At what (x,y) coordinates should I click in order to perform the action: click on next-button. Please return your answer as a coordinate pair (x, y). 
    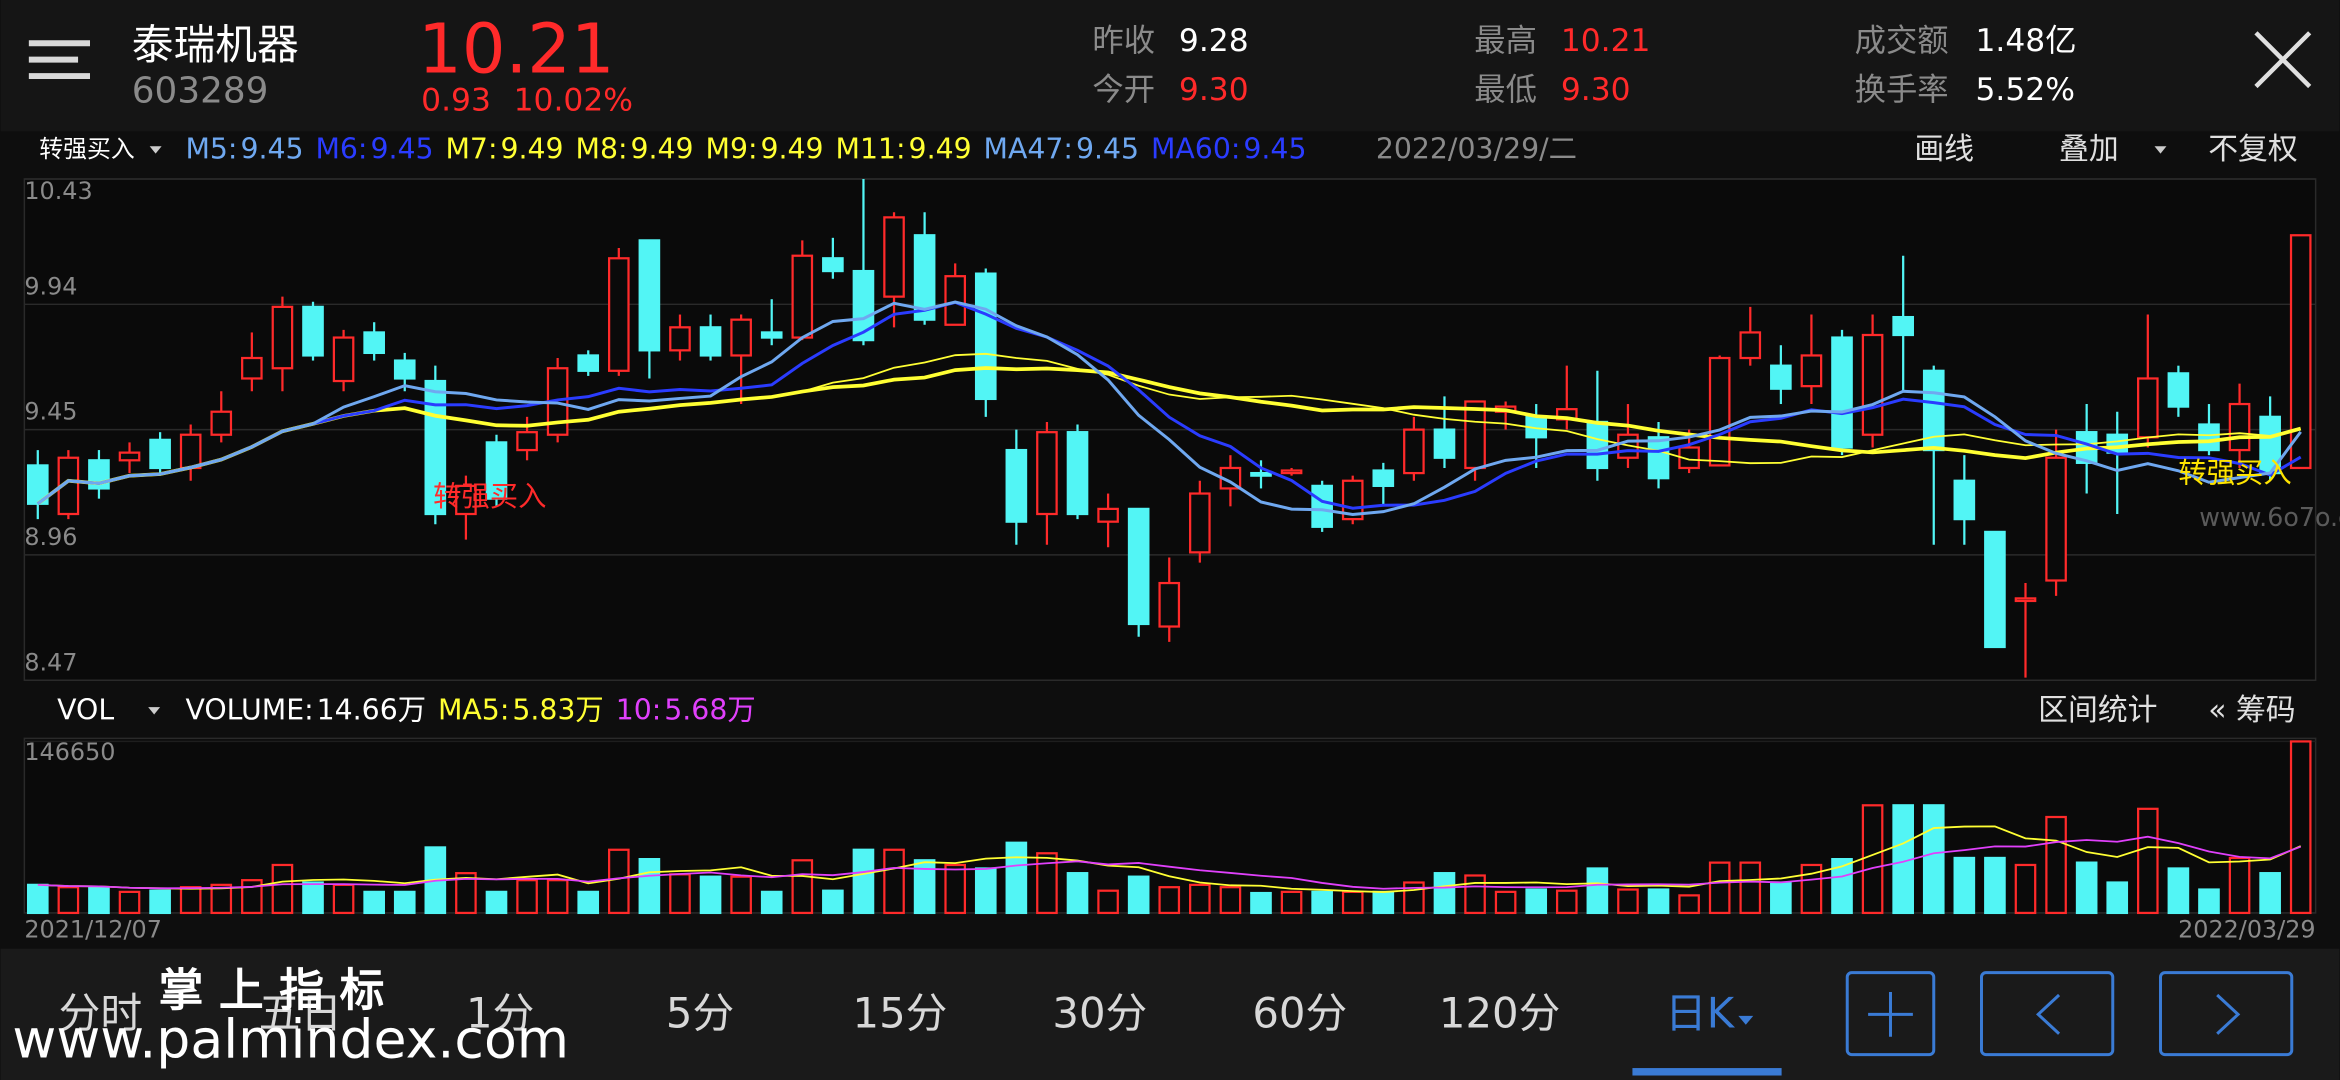
    Looking at the image, I should click on (2226, 1014).